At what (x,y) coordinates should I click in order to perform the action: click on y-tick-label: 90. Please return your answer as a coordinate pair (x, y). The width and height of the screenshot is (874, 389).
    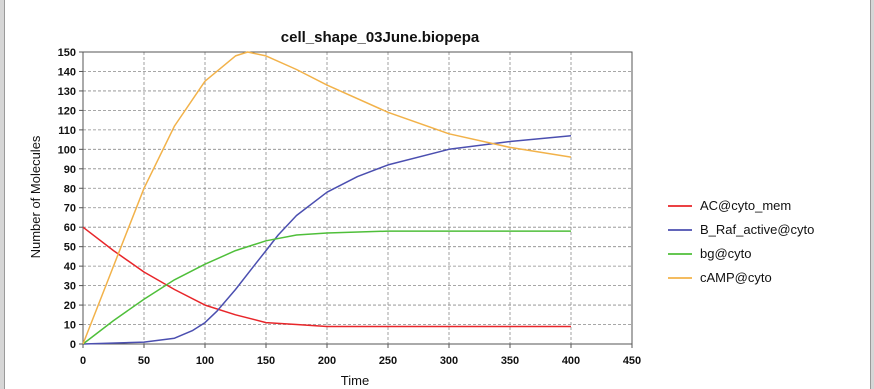
    Looking at the image, I should click on (70, 170).